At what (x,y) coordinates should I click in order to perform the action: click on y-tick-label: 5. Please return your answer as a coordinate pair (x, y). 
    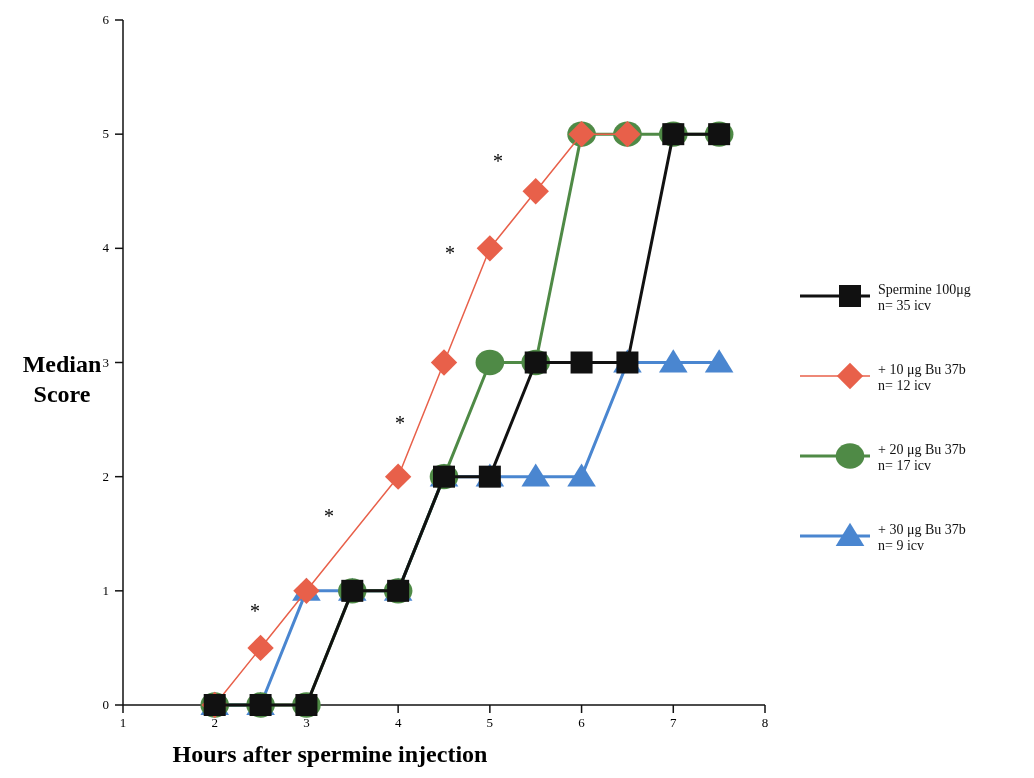
    Looking at the image, I should click on (105, 134).